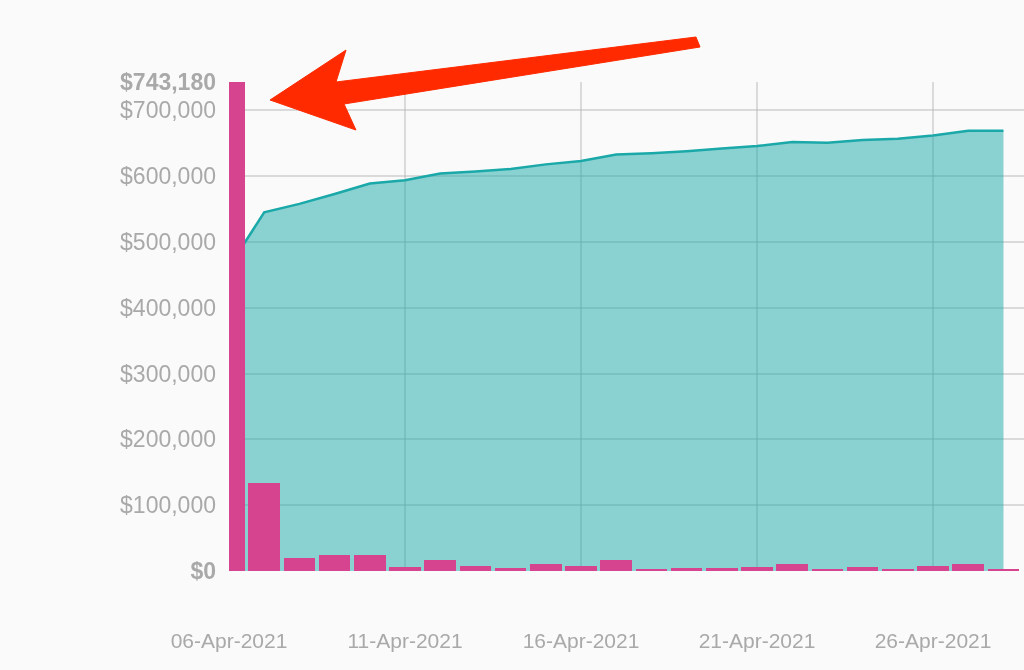 This screenshot has width=1024, height=670. What do you see at coordinates (168, 439) in the screenshot?
I see `y-tick-label: $200,000` at bounding box center [168, 439].